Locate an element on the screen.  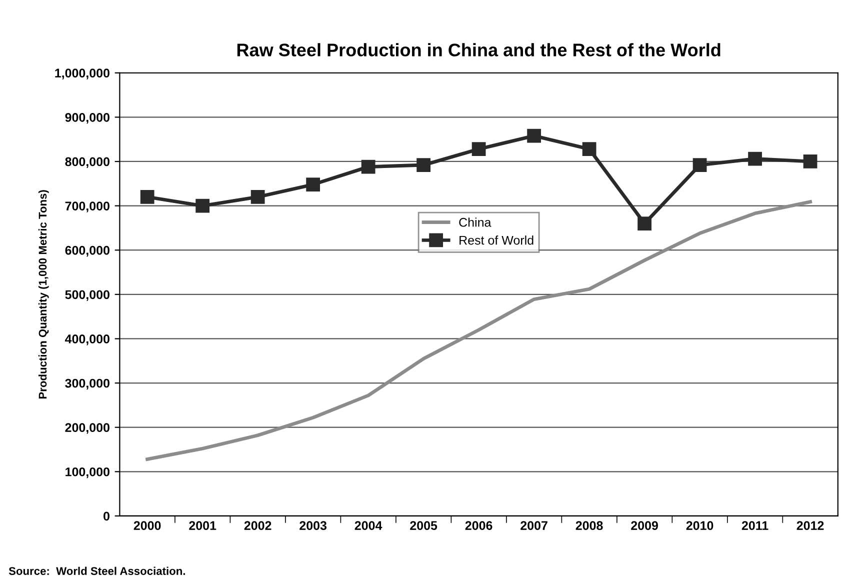
x-tick-label: 2002 is located at coordinates (258, 525).